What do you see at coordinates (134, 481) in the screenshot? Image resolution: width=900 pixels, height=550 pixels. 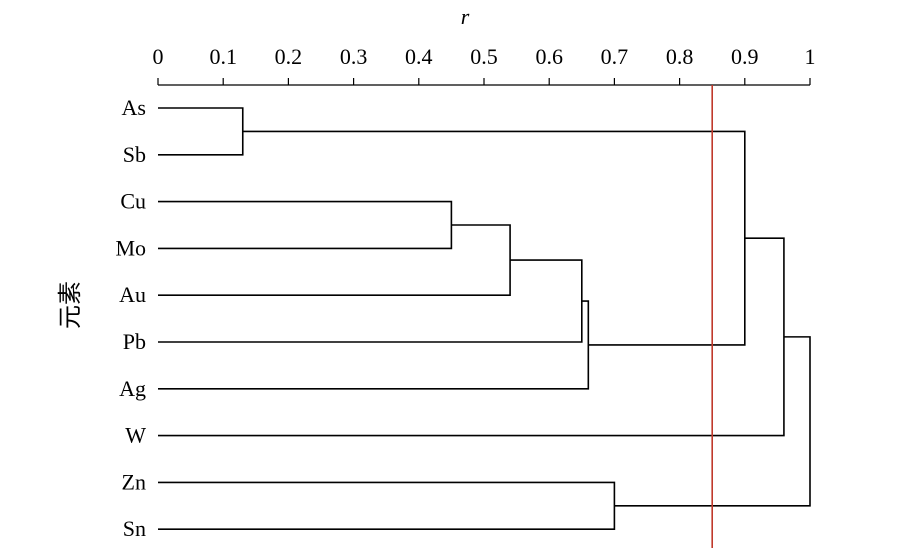 I see `leaf-label-zn: Zn` at bounding box center [134, 481].